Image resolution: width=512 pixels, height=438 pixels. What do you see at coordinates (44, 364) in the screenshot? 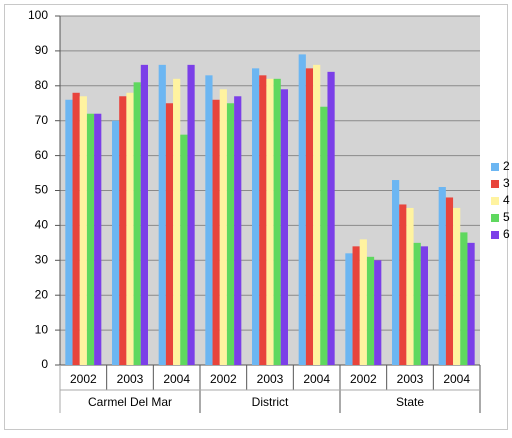
I see `y-tick-label: 0` at bounding box center [44, 364].